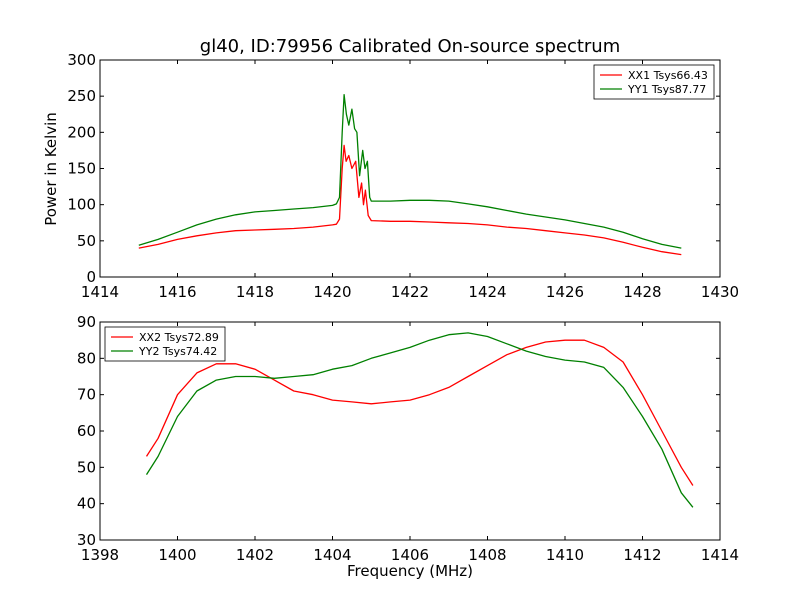 This screenshot has width=800, height=600. Describe the element at coordinates (255, 555) in the screenshot. I see `x-tick-label: 1402` at that location.